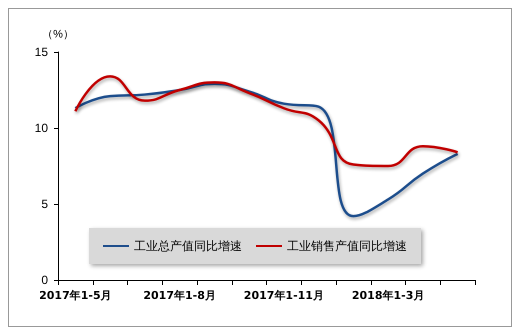  Describe the element at coordinates (347, 246) in the screenshot. I see `legend-label: 工业销售产值同比增速` at that location.